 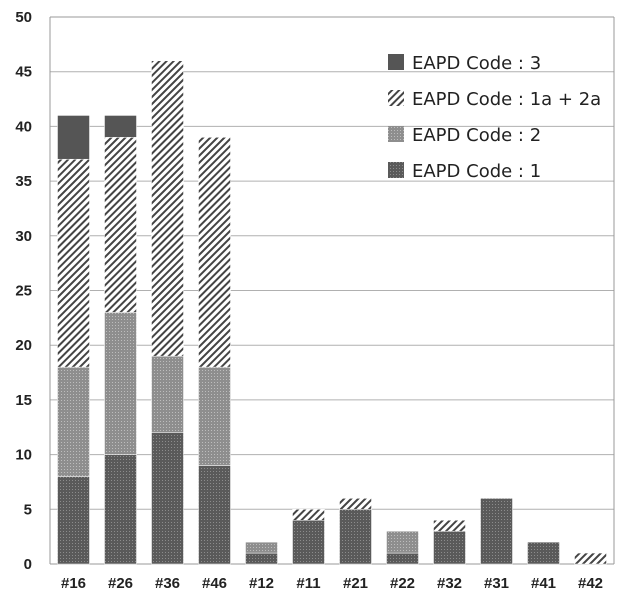 I want to click on y-tick-label: 20, so click(x=23, y=345).